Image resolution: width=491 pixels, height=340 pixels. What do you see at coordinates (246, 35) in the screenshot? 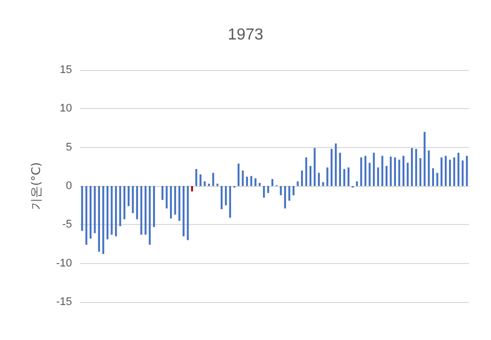
I see `chart-title: 1973` at bounding box center [246, 35].